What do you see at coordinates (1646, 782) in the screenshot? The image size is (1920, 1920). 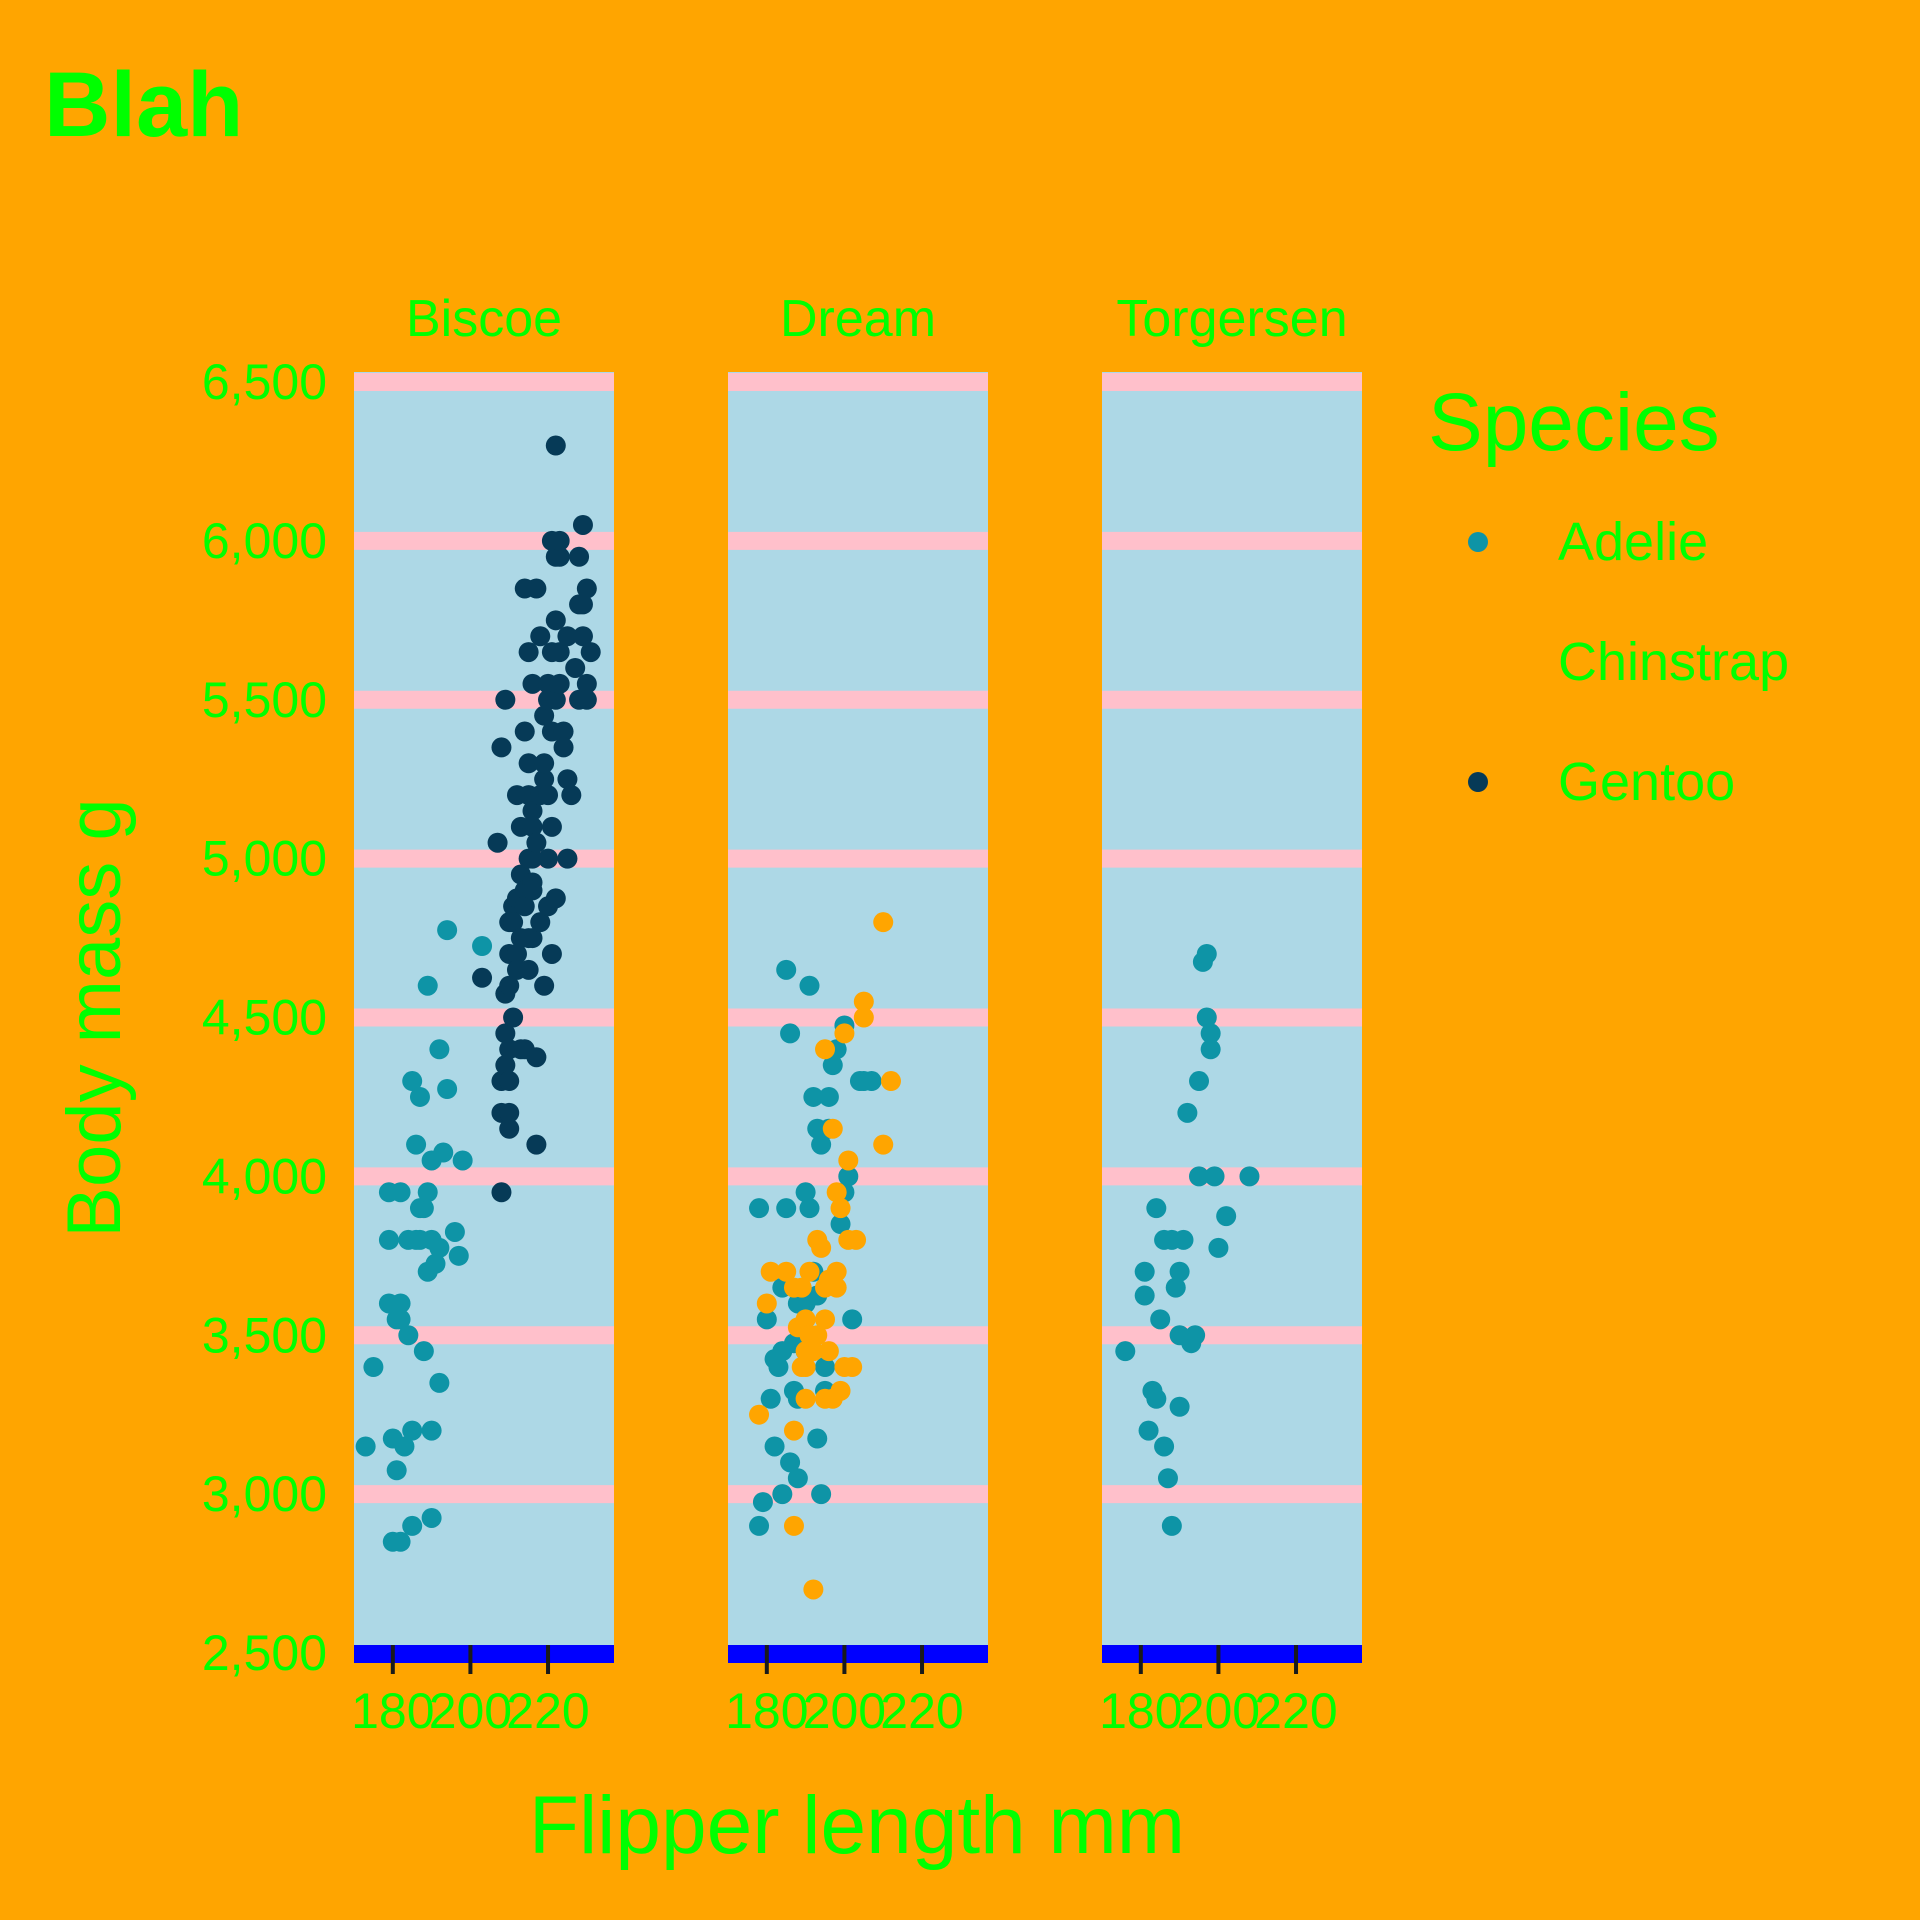 I see `legend-label-gentoo: Gentoo` at bounding box center [1646, 782].